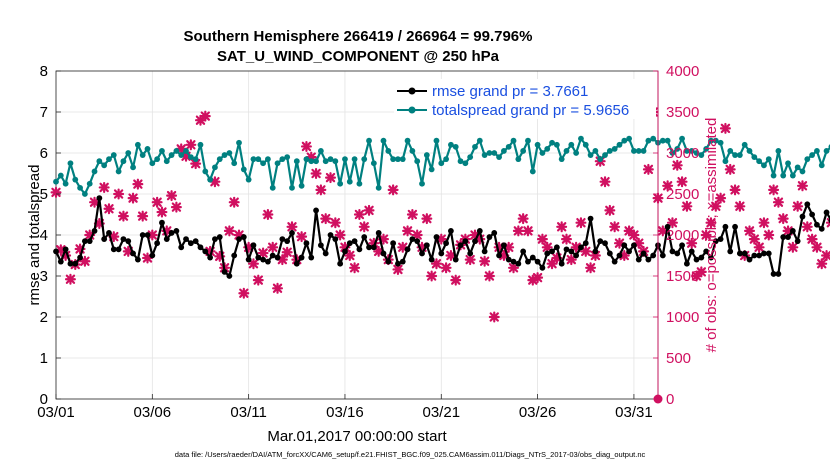  What do you see at coordinates (682, 71) in the screenshot?
I see `y-right-tick-label: 4000` at bounding box center [682, 71].